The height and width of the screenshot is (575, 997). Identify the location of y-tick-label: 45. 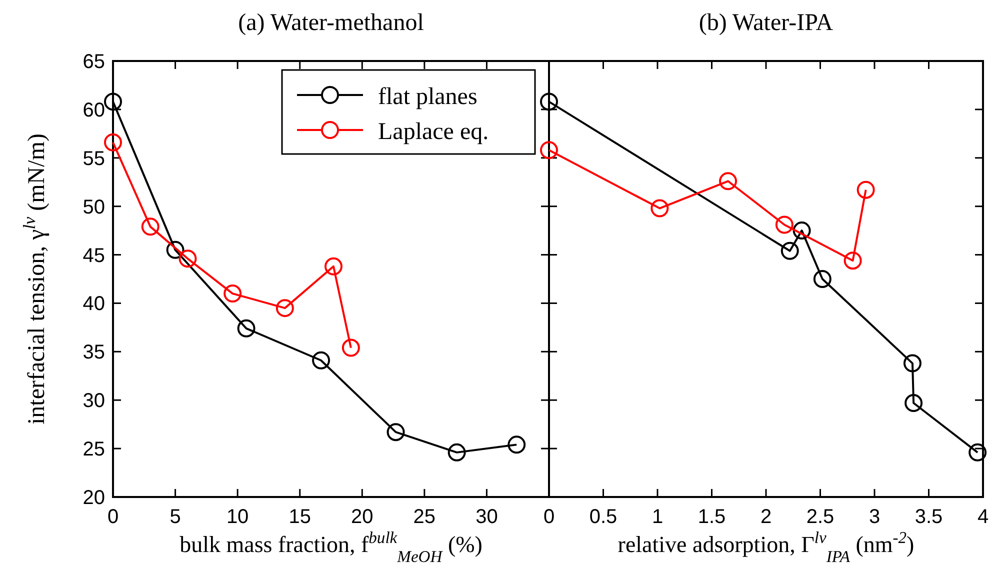
(93, 255).